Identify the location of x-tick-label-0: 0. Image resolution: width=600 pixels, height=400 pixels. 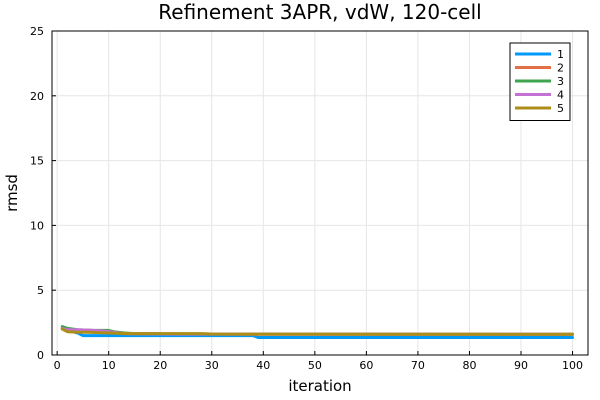
(57, 365).